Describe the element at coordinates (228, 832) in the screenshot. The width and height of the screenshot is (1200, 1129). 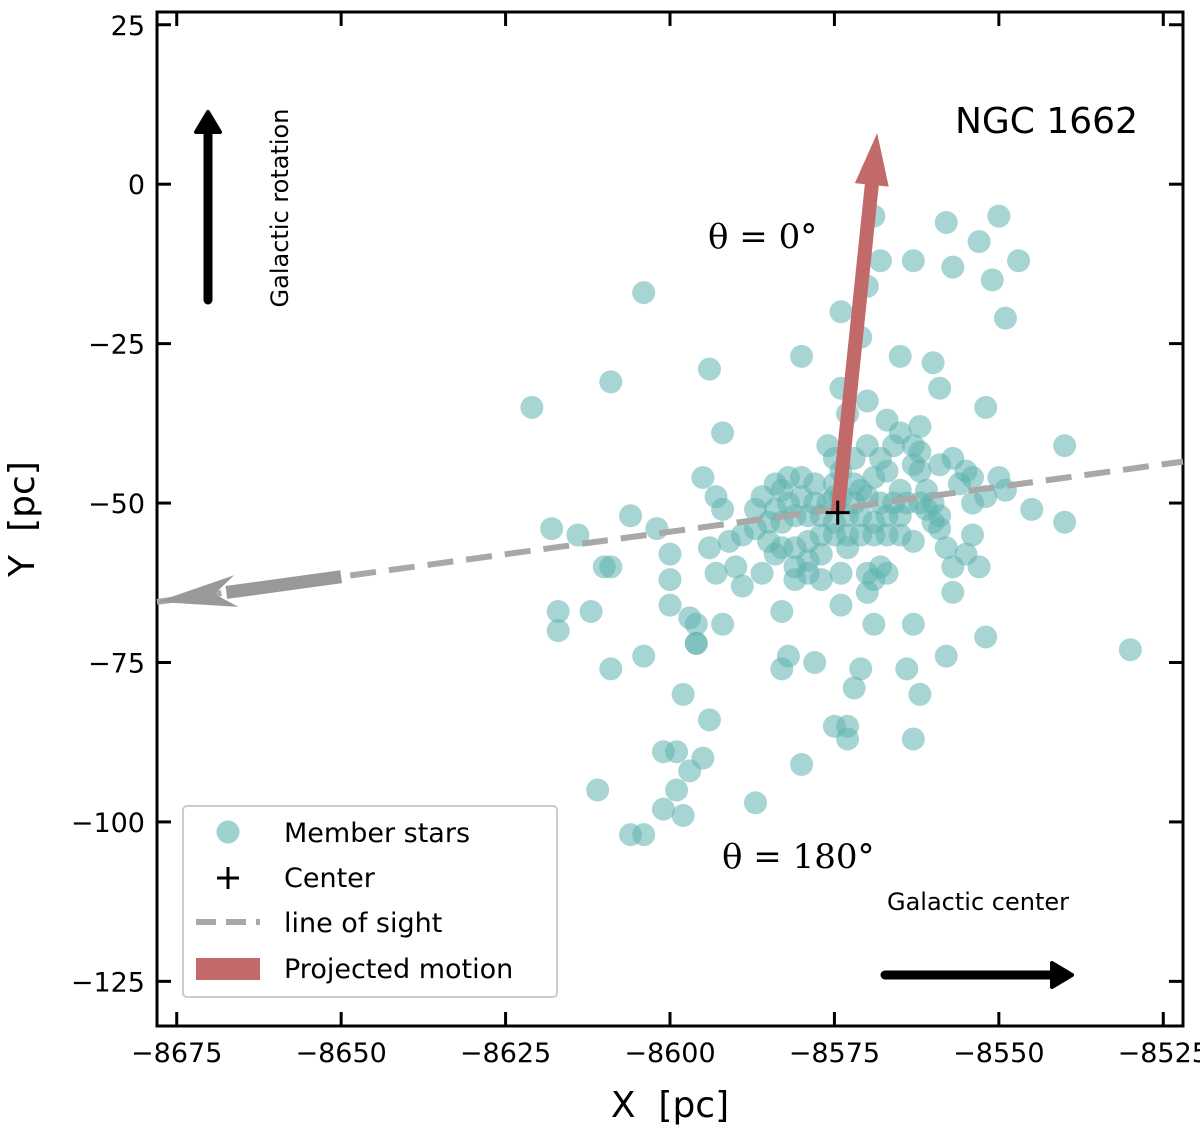
I see `legend-member-marker` at that location.